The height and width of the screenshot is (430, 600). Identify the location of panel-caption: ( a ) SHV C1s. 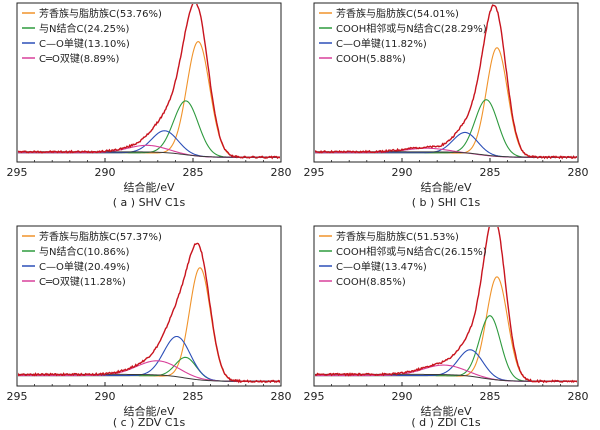
(149, 202).